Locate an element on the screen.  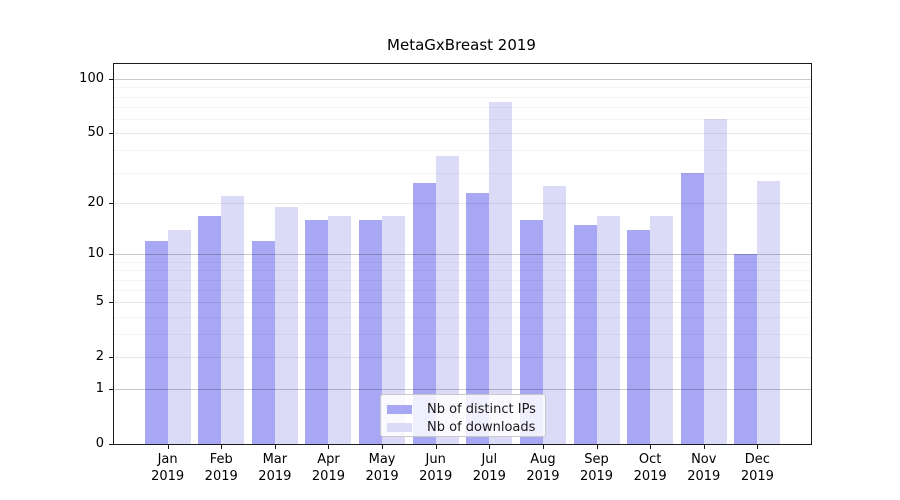
bar-downloads-jun is located at coordinates (447, 300).